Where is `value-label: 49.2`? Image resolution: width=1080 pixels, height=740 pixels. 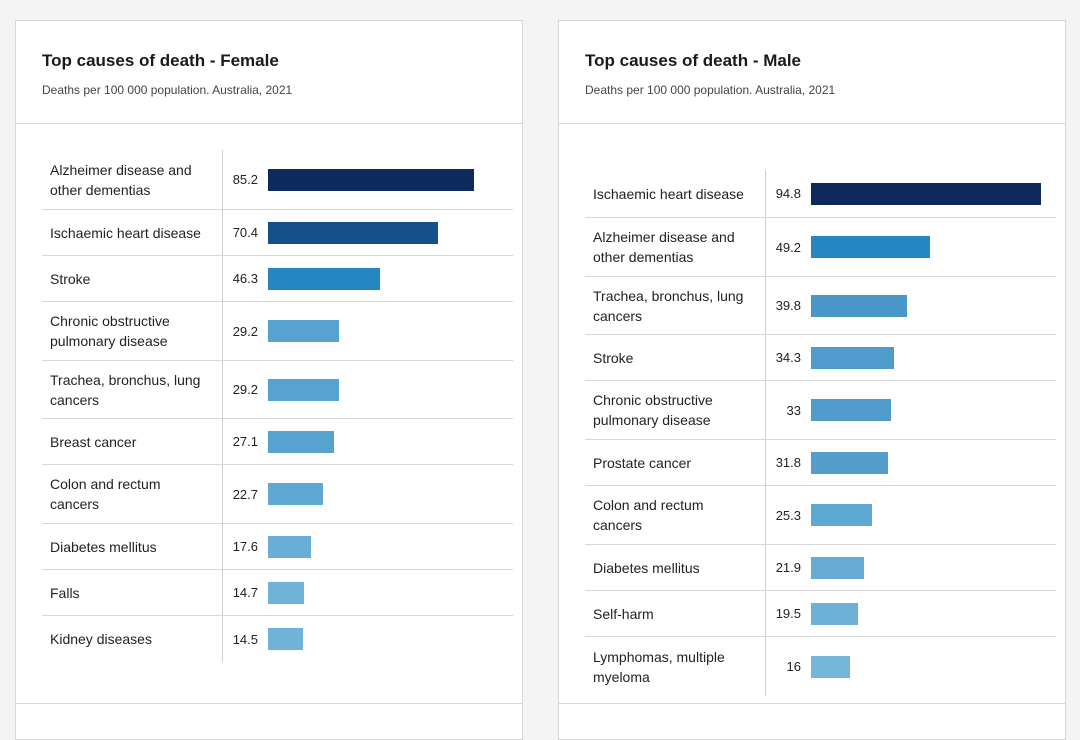
value-label: 49.2 is located at coordinates (788, 247).